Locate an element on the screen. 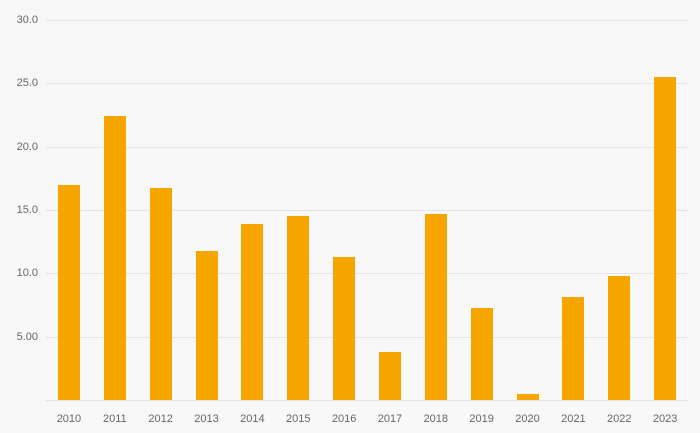 The height and width of the screenshot is (433, 700). bar-column-2023 is located at coordinates (665, 210).